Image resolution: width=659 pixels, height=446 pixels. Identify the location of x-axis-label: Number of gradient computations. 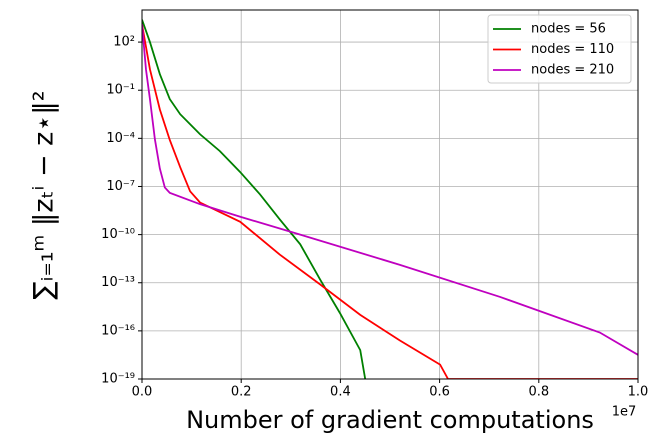
(390, 420).